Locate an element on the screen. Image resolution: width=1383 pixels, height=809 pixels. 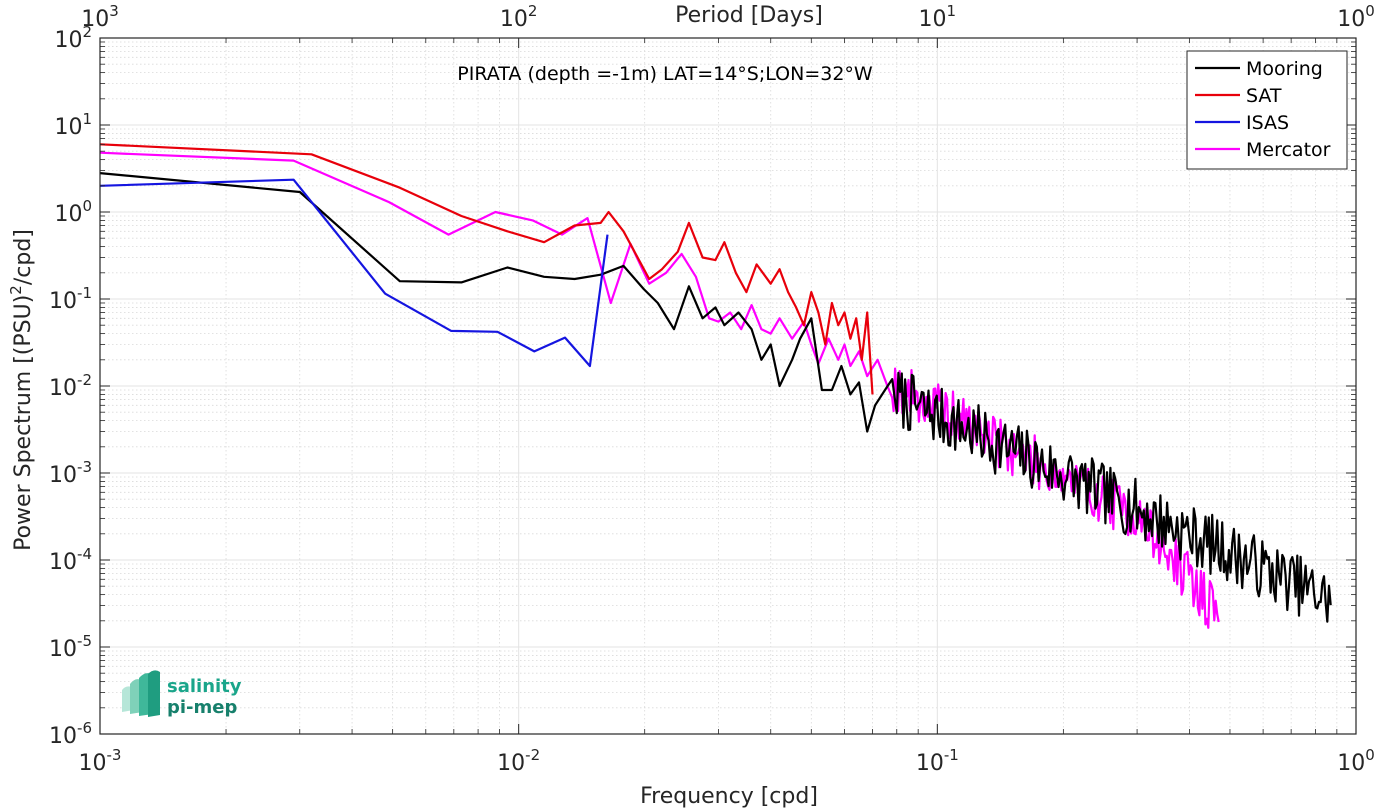
y-axis-label: Power Spectrum [(PSU)2/cpd] is located at coordinates (21, 390).